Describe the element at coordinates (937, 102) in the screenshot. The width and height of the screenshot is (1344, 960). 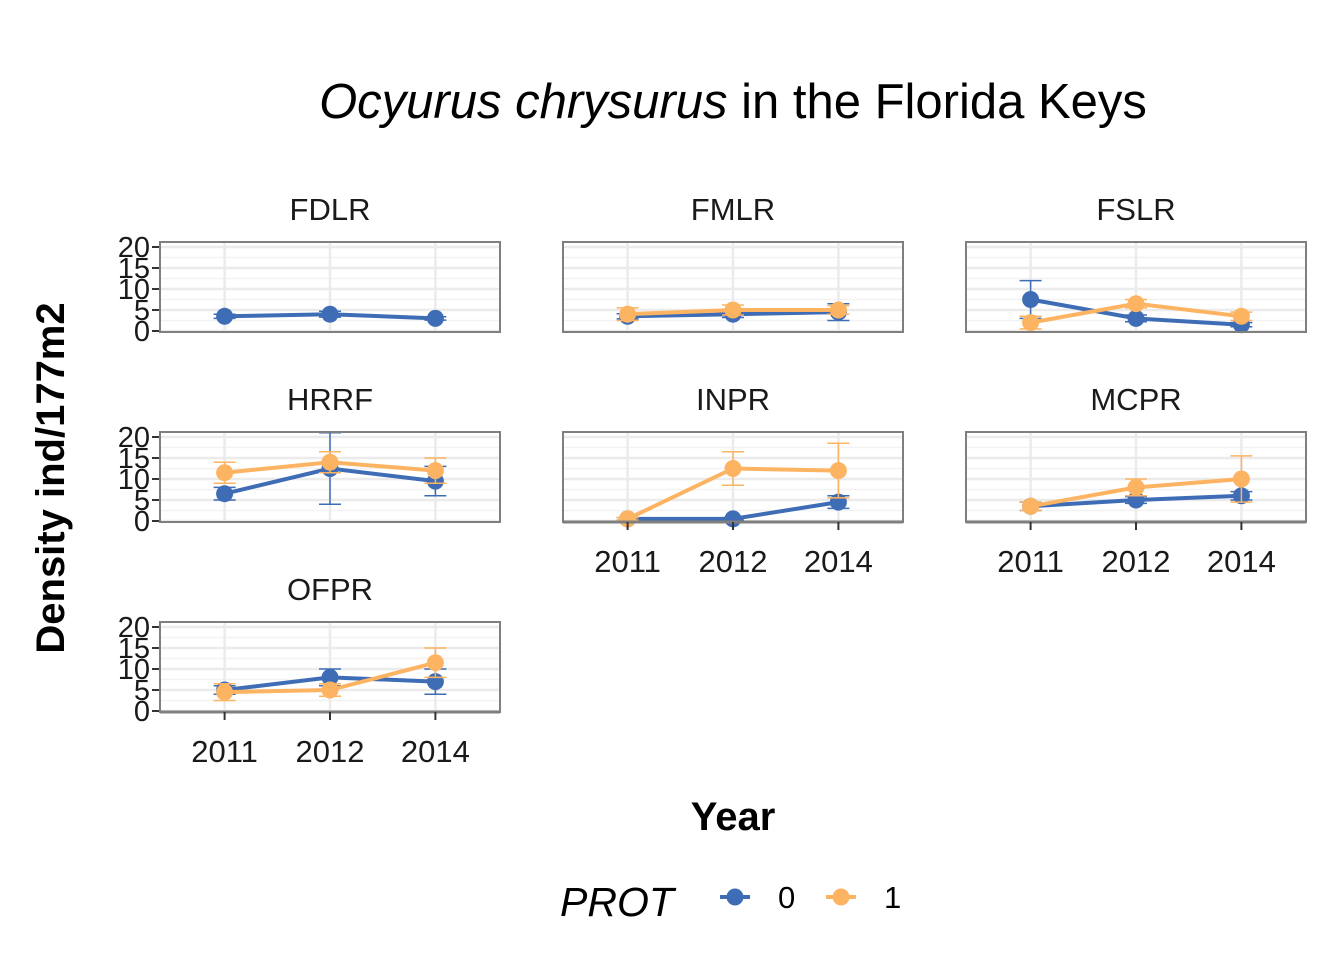
I see `chart-title-rest: in the Florida Keys` at that location.